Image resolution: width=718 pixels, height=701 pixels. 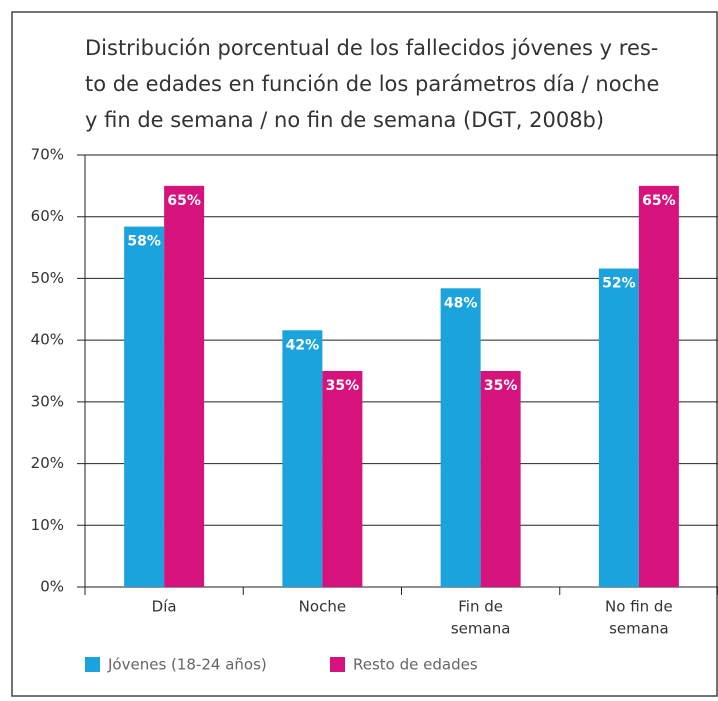 I want to click on x-tick-label: No fin de, so click(x=639, y=607).